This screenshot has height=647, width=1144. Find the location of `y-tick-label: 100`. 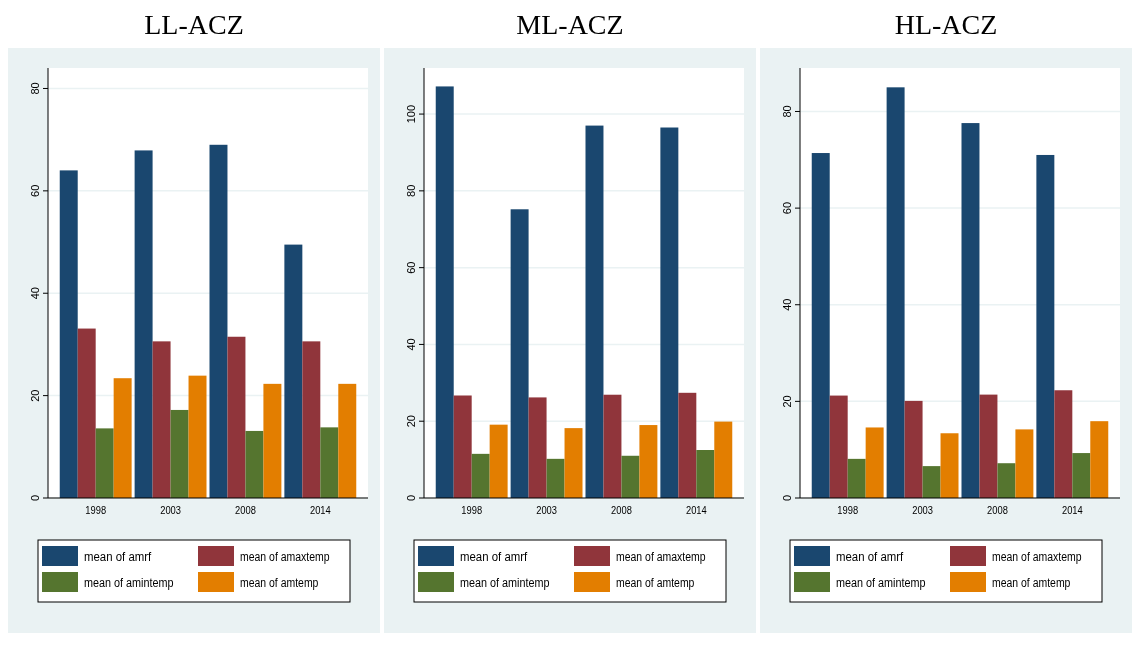

y-tick-label: 100 is located at coordinates (411, 114).